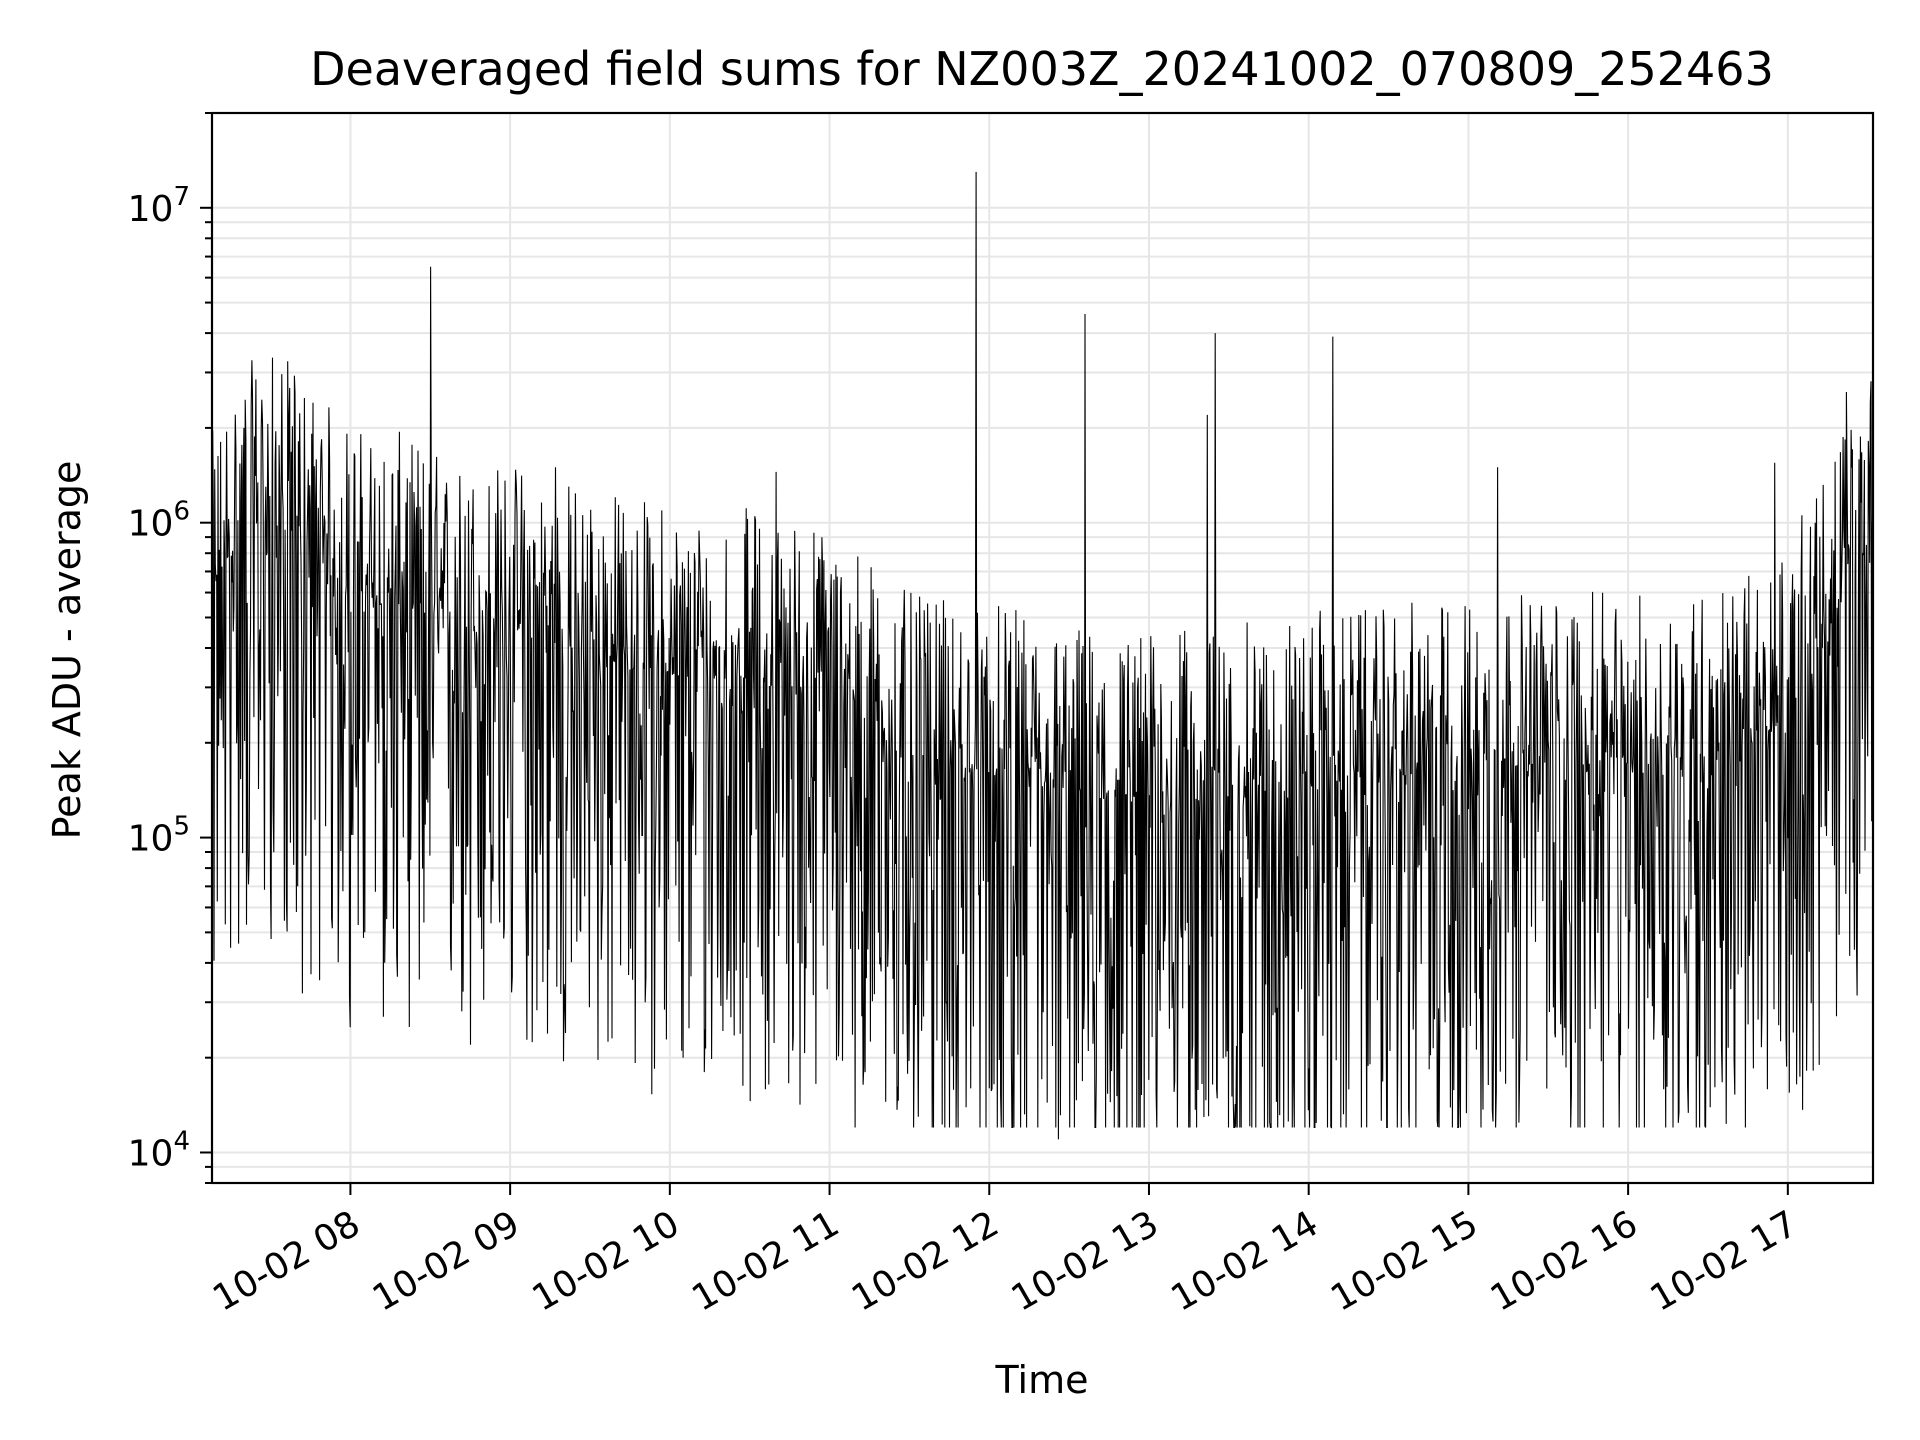  I want to click on x-axis-label: Time, so click(1042, 1380).